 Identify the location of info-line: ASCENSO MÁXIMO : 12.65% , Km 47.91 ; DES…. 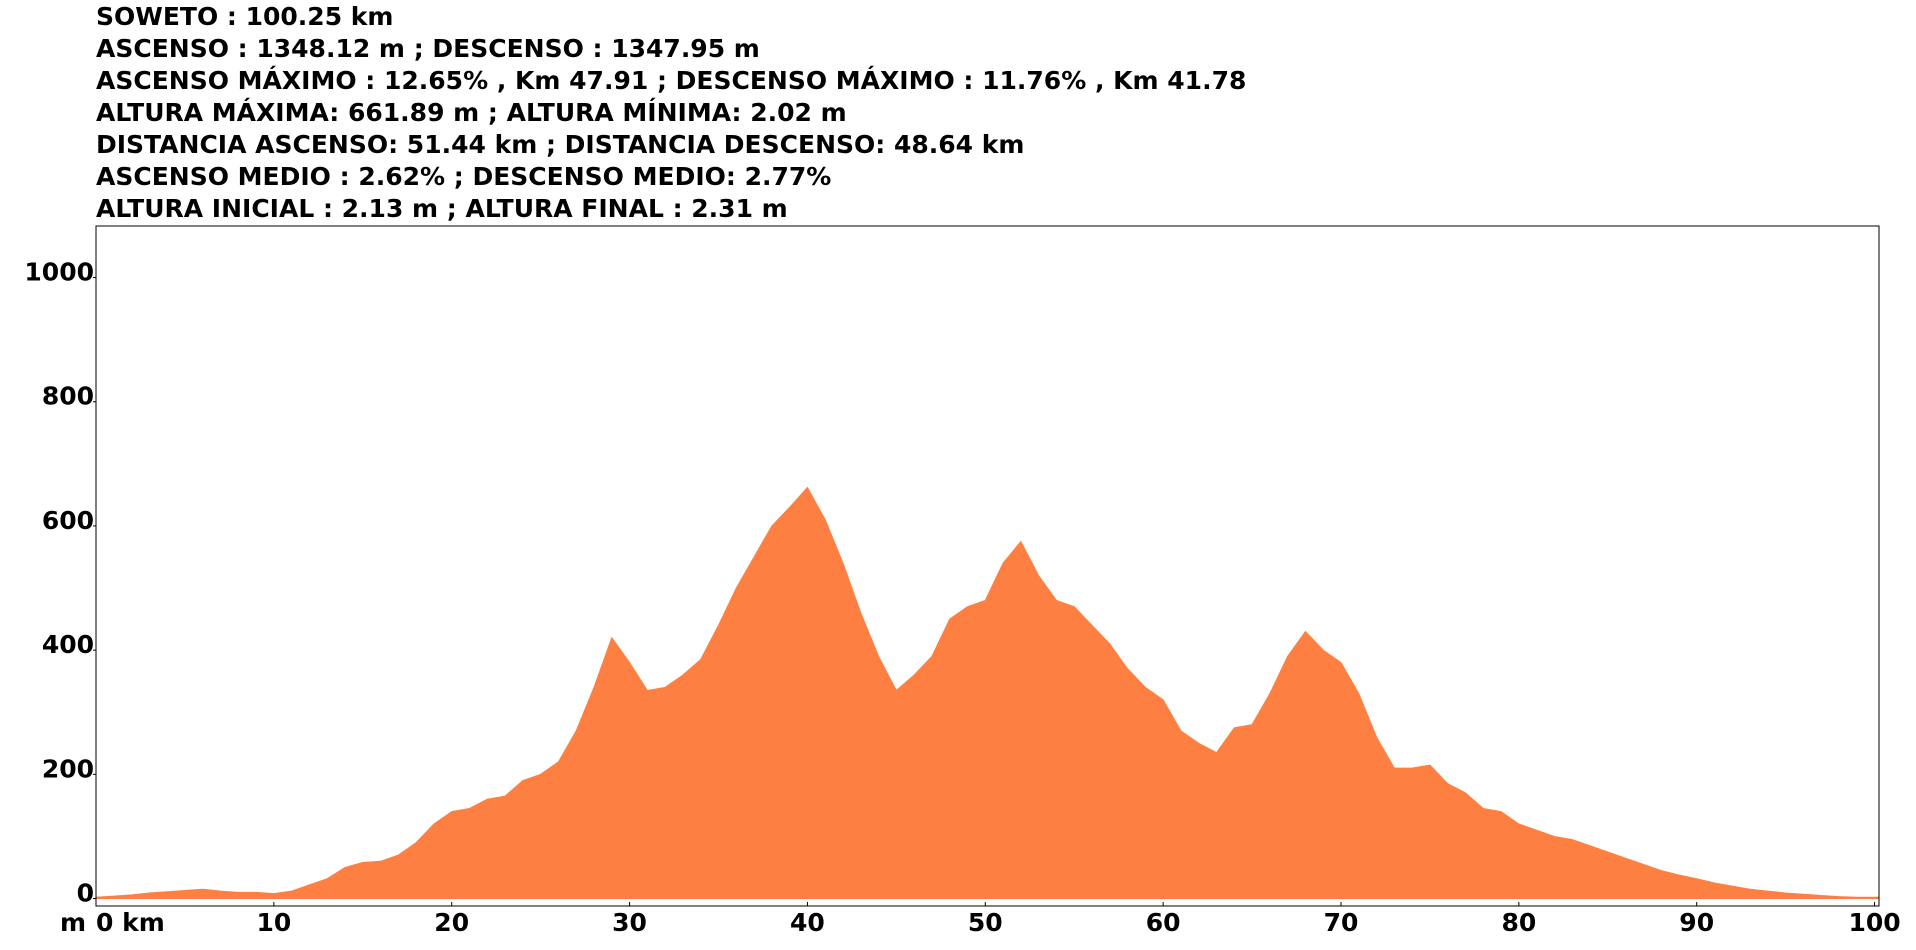
(671, 80).